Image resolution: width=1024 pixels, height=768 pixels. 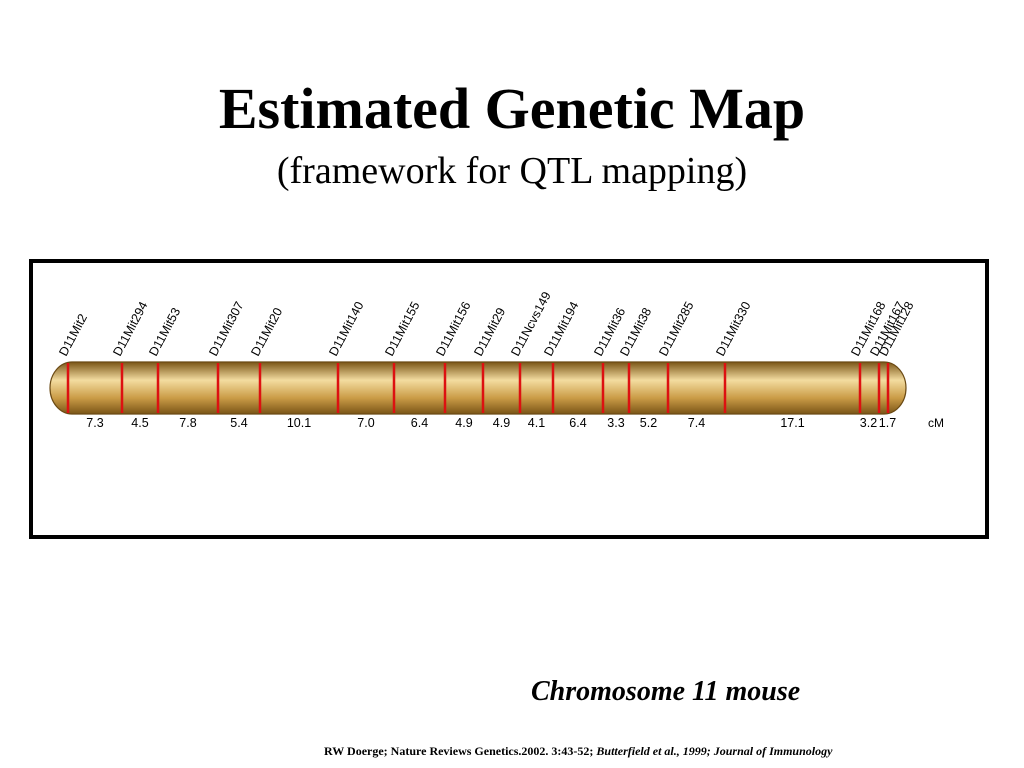 I want to click on distance-label: 3.2, so click(x=868, y=423).